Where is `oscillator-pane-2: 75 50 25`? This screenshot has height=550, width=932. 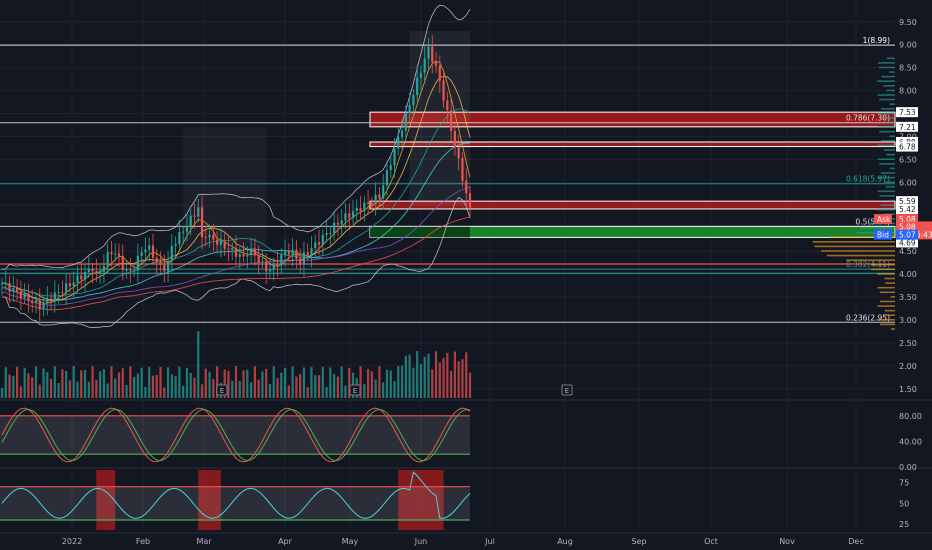 oscillator-pane-2: 75 50 25 is located at coordinates (454, 500).